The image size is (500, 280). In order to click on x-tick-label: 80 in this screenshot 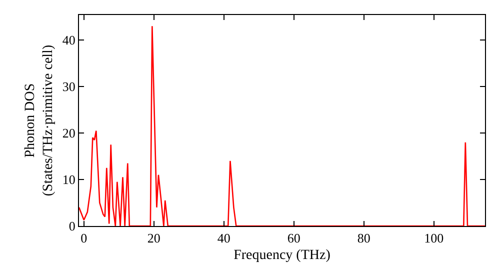, I will do `click(363, 238)`.